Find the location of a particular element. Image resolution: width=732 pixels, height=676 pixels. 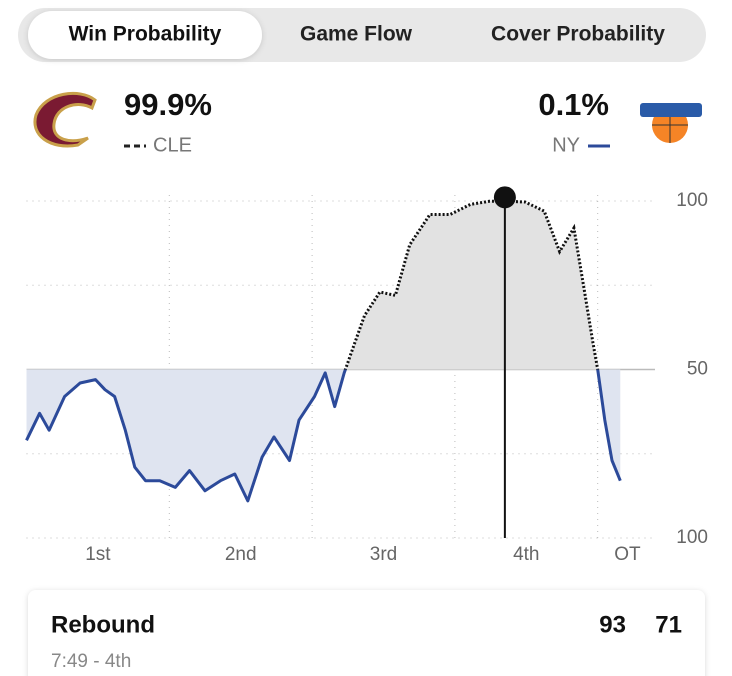

x-tick-label: OT is located at coordinates (627, 554).